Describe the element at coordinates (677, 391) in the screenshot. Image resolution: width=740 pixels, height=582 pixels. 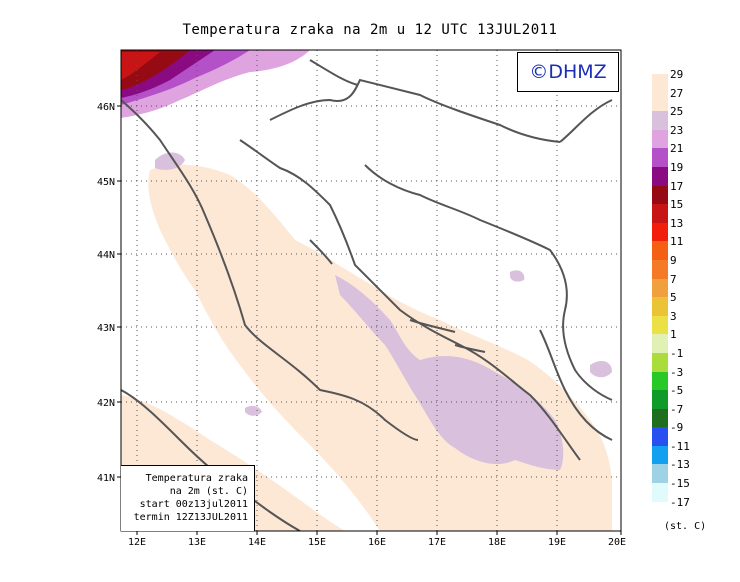
I see `legend-label: -5` at that location.